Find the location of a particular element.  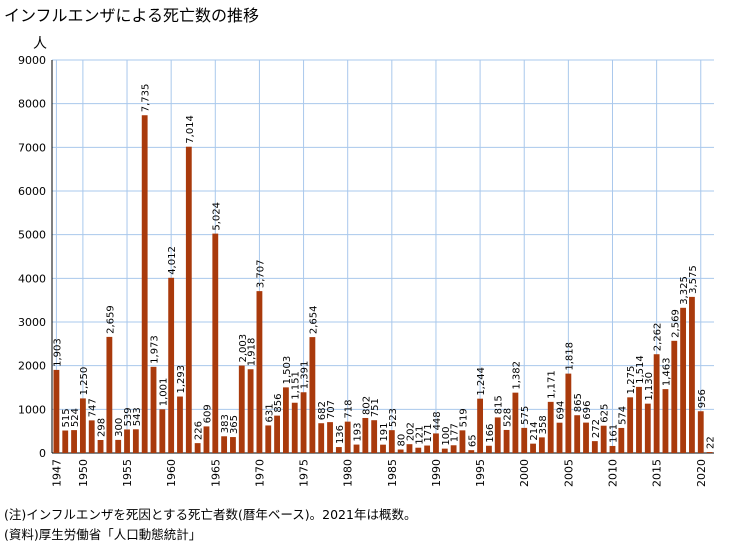

bar-value-label: 121 is located at coordinates (419, 435).